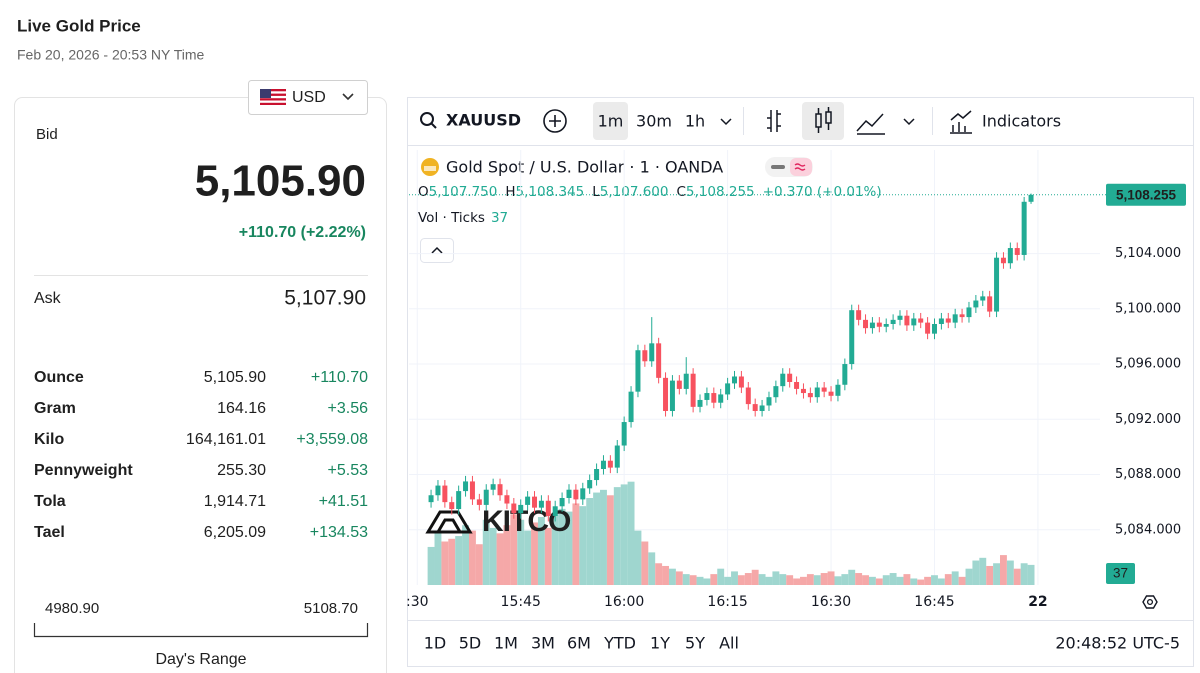 This screenshot has height=673, width=1200. What do you see at coordinates (201, 630) in the screenshot?
I see `range-bar` at bounding box center [201, 630].